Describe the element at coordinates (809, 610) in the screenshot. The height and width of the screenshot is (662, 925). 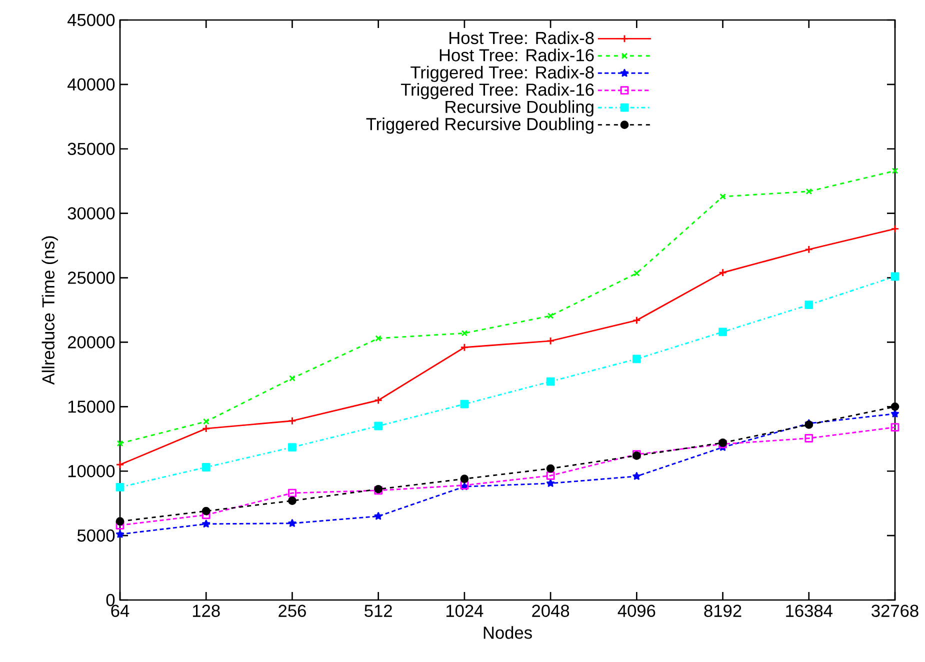
I see `x-tick-label: 16384` at that location.